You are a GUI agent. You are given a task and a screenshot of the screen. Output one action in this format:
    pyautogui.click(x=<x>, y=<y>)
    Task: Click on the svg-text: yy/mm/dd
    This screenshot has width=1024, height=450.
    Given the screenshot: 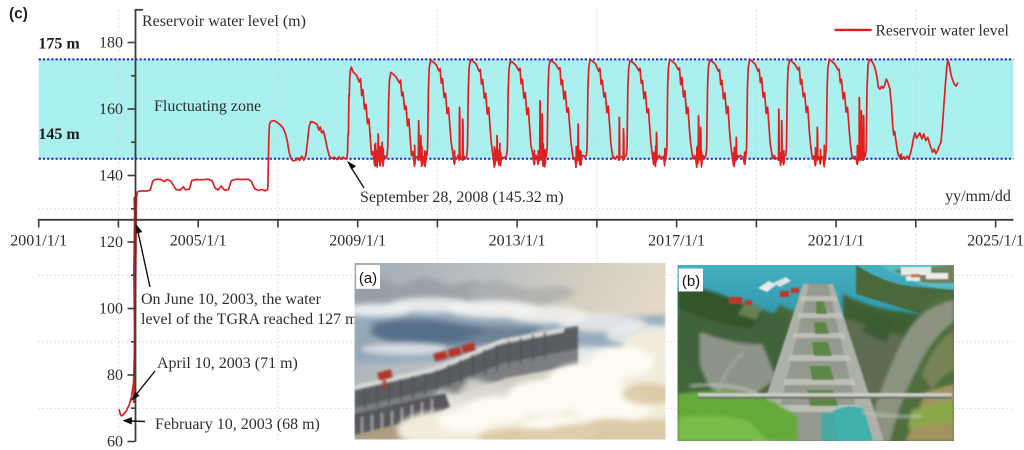 What is the action you would take?
    pyautogui.click(x=978, y=196)
    